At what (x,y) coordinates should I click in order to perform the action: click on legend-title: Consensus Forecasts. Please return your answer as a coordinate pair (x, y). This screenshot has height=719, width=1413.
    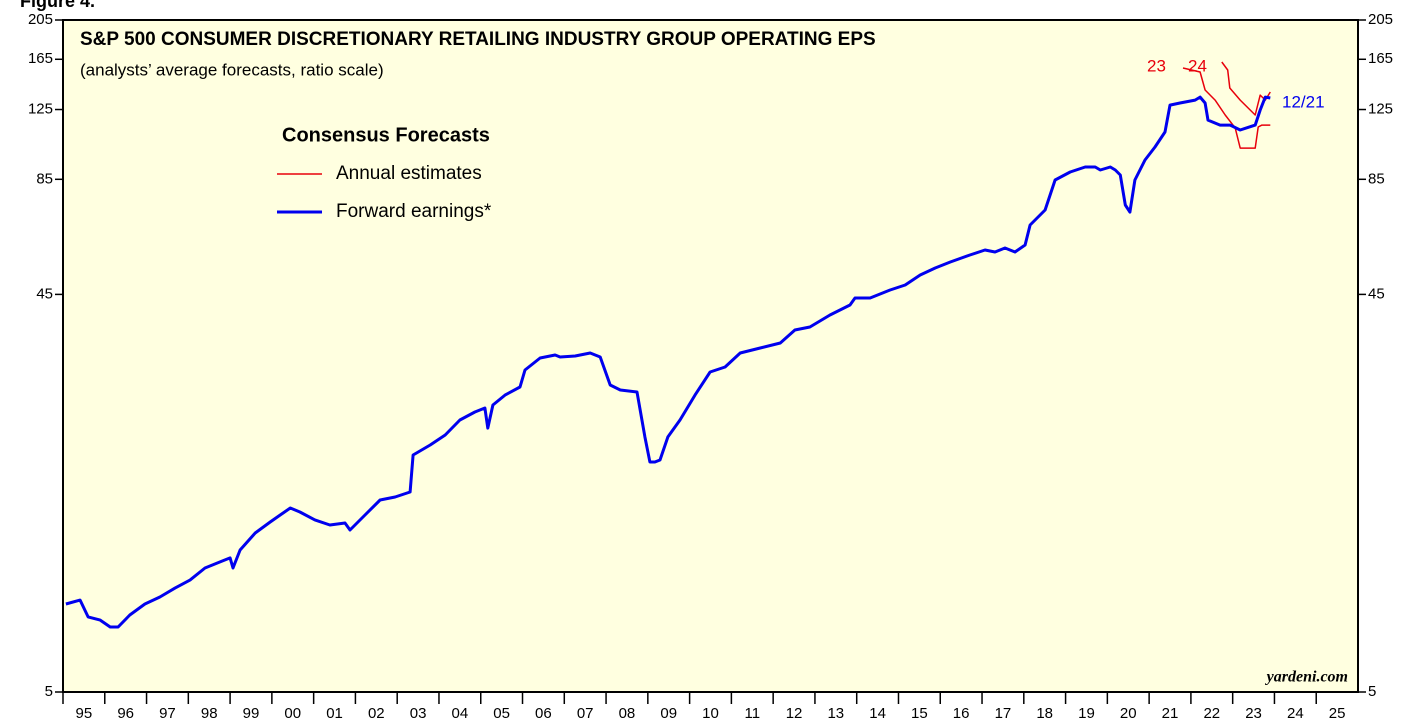
    Looking at the image, I should click on (386, 135).